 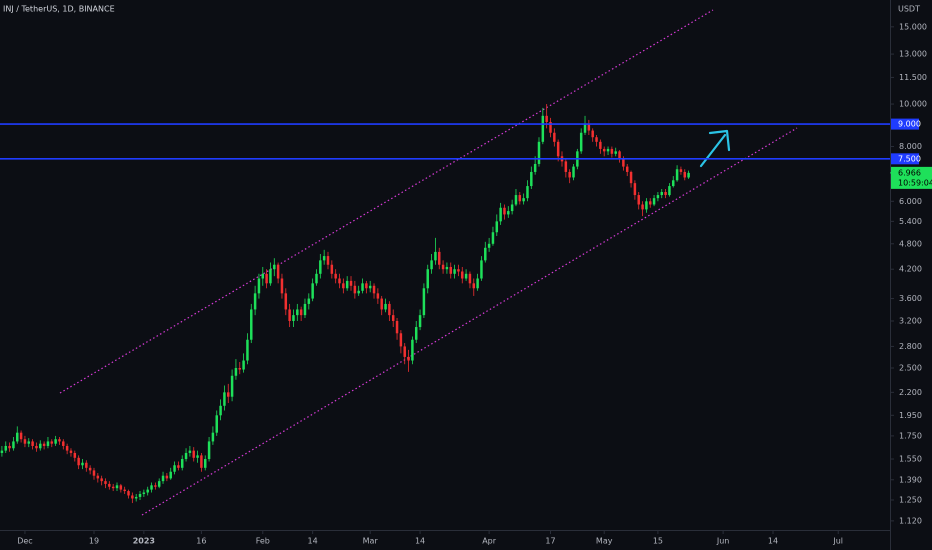 What do you see at coordinates (910, 392) in the screenshot?
I see `y-tick-label: 2.200` at bounding box center [910, 392].